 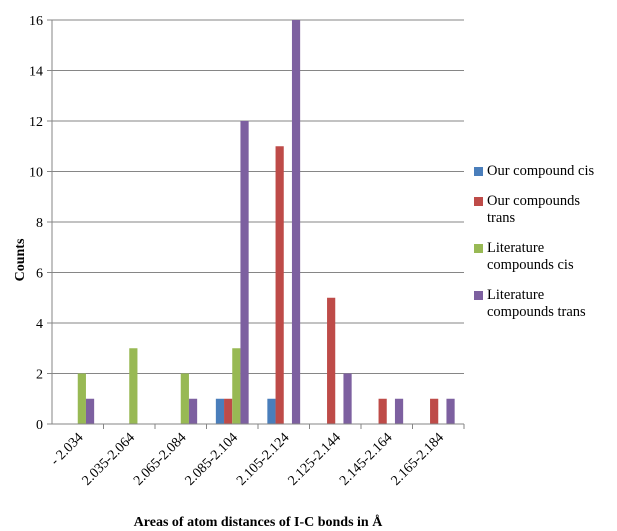 I want to click on x-tick-label: 2.065-2.084, so click(x=160, y=459).